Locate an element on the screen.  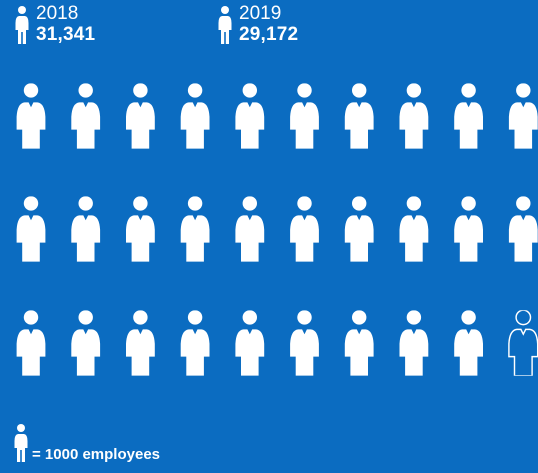
person-icon is located at coordinates (21, 443).